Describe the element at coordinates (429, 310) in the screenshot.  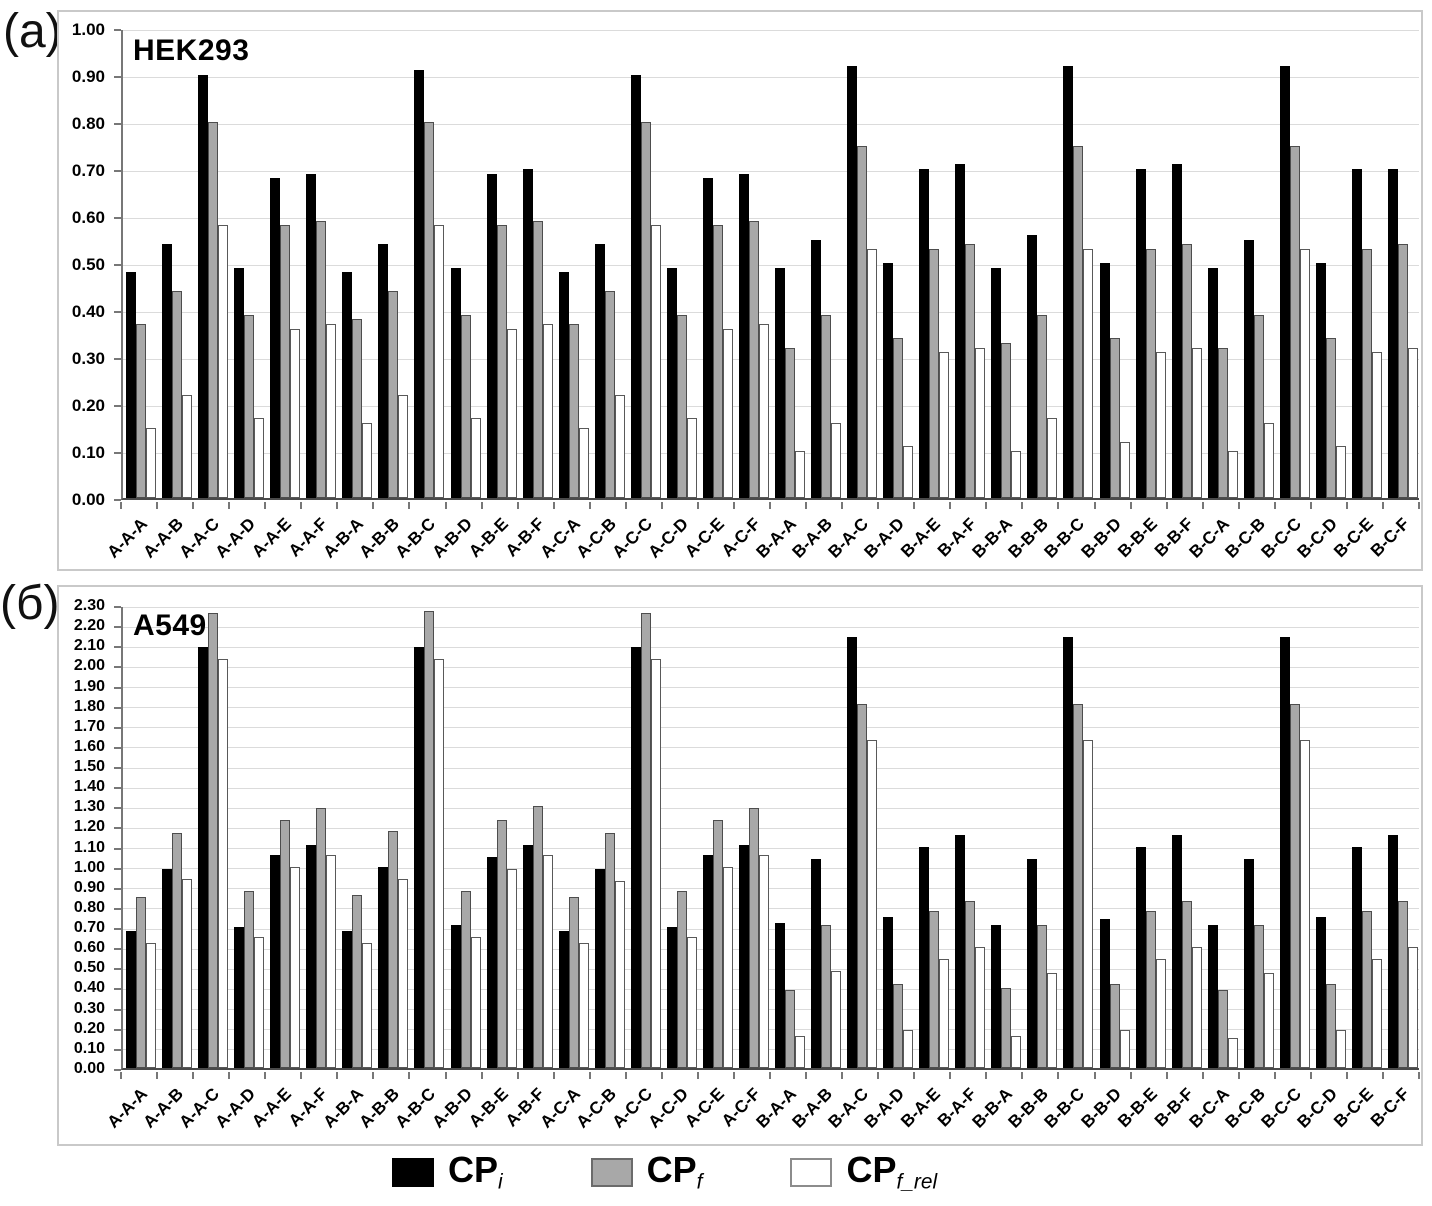
I see `bar-cp-f-a-b-c` at that location.